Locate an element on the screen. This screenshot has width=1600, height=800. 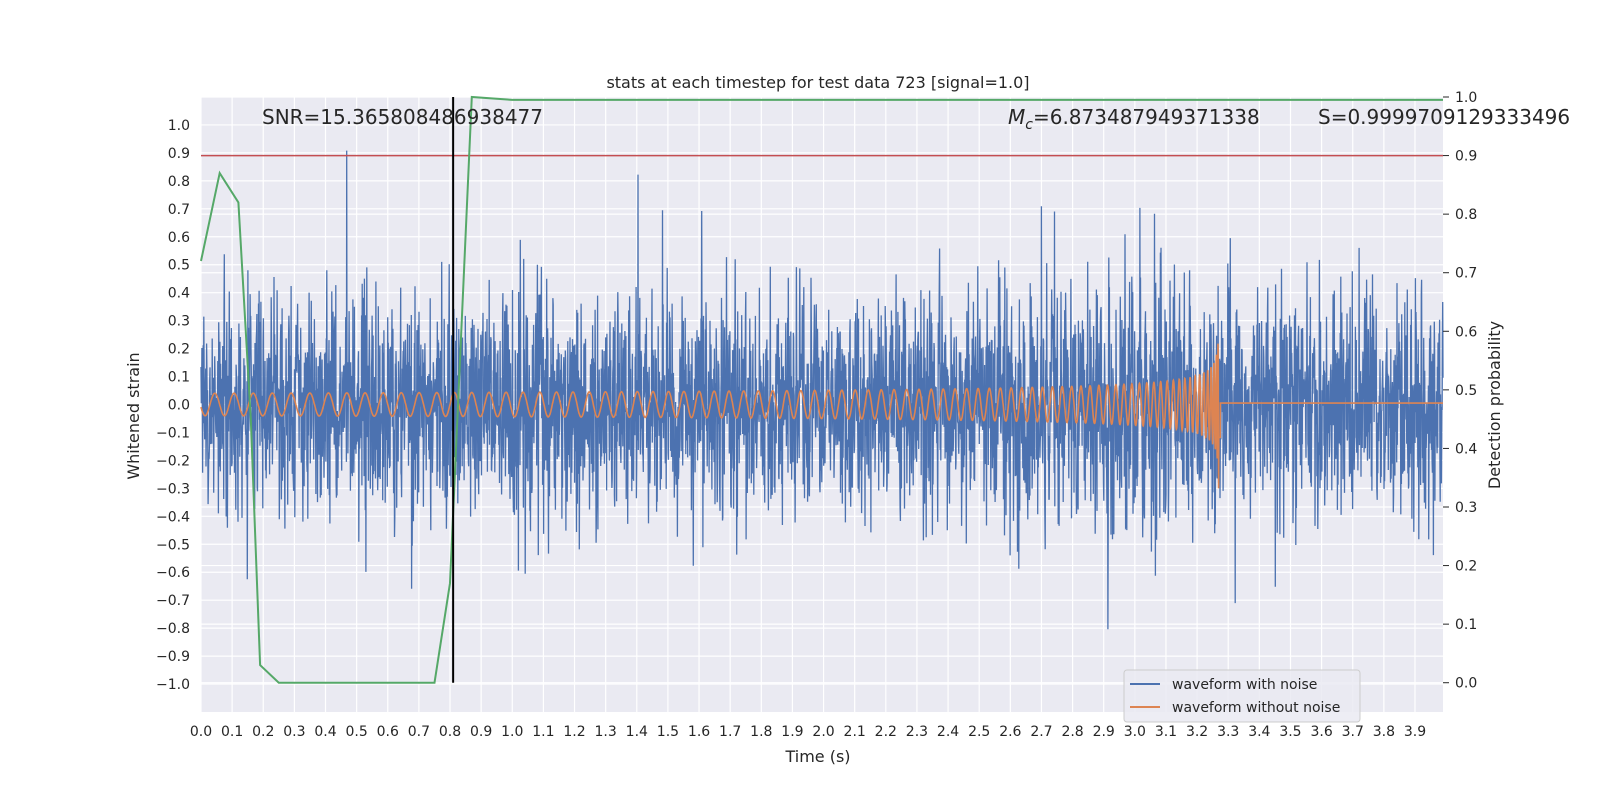
y-tick-label: −0.8 is located at coordinates (173, 629).